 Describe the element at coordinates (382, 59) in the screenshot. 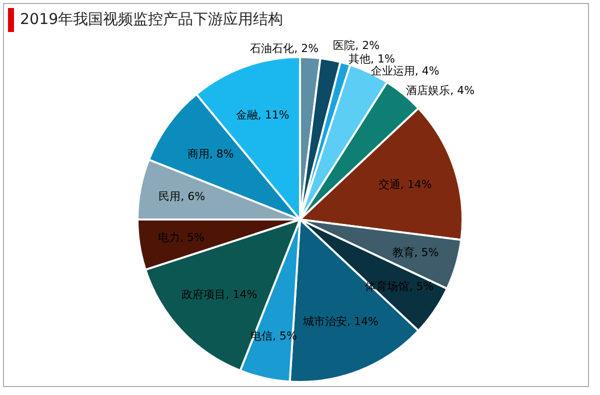

I see `data-label: , 1%` at that location.